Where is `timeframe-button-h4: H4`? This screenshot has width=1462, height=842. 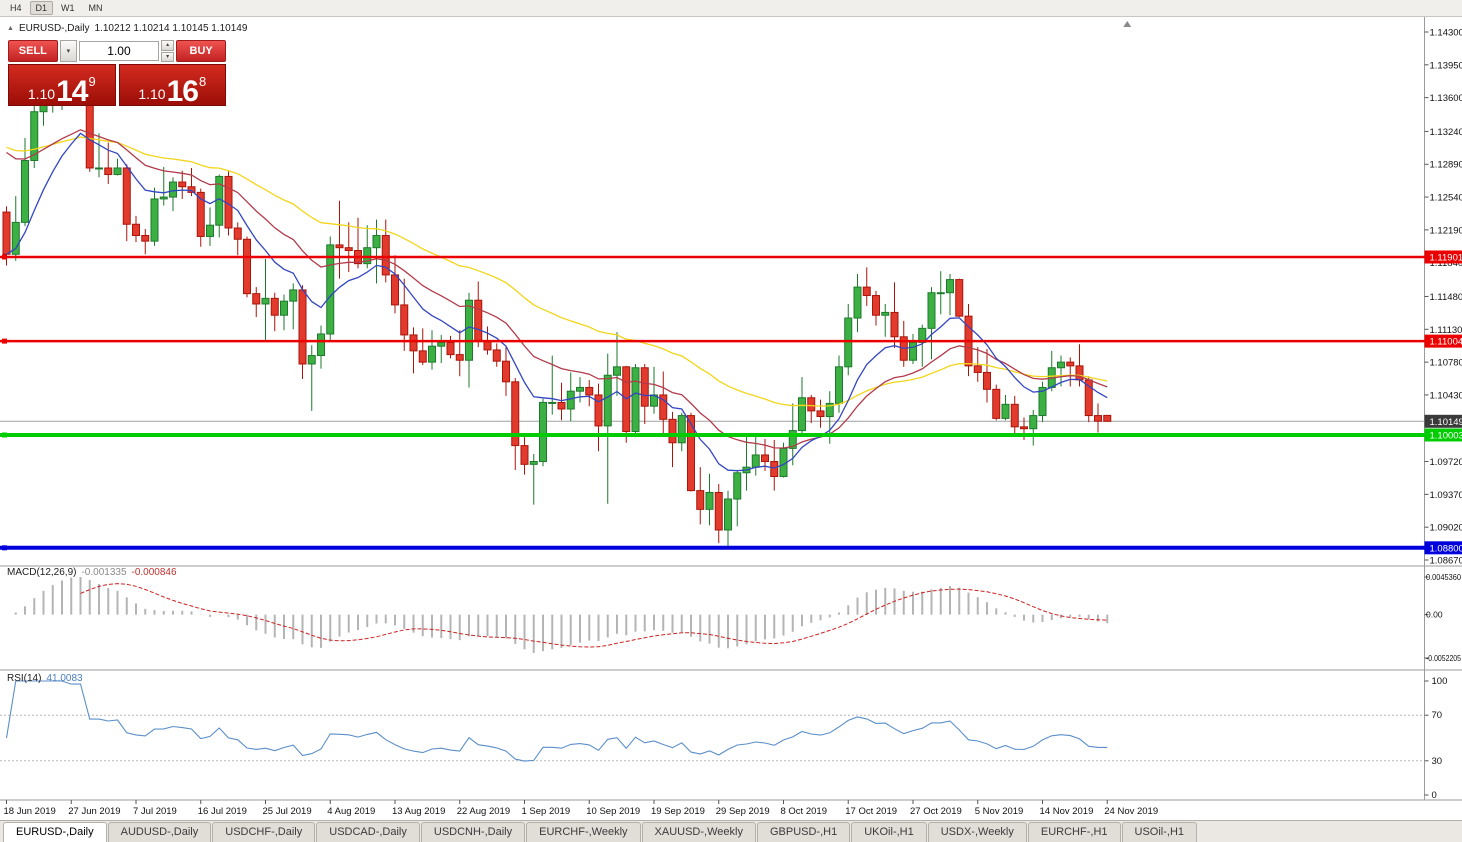
timeframe-button-h4: H4 is located at coordinates (16, 8).